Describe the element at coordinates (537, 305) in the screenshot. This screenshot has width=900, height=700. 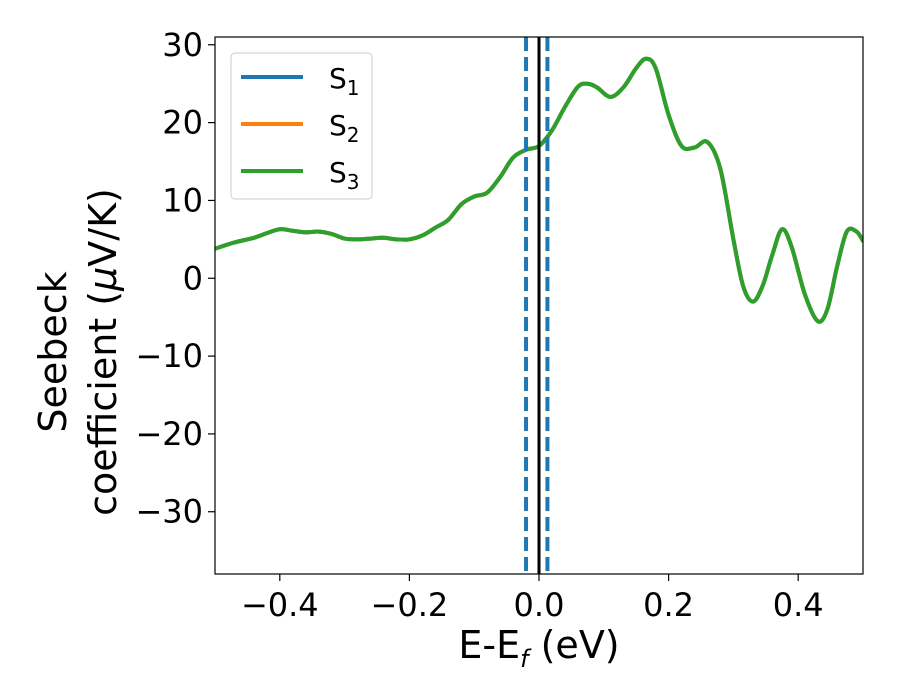
I see `reference-lines` at that location.